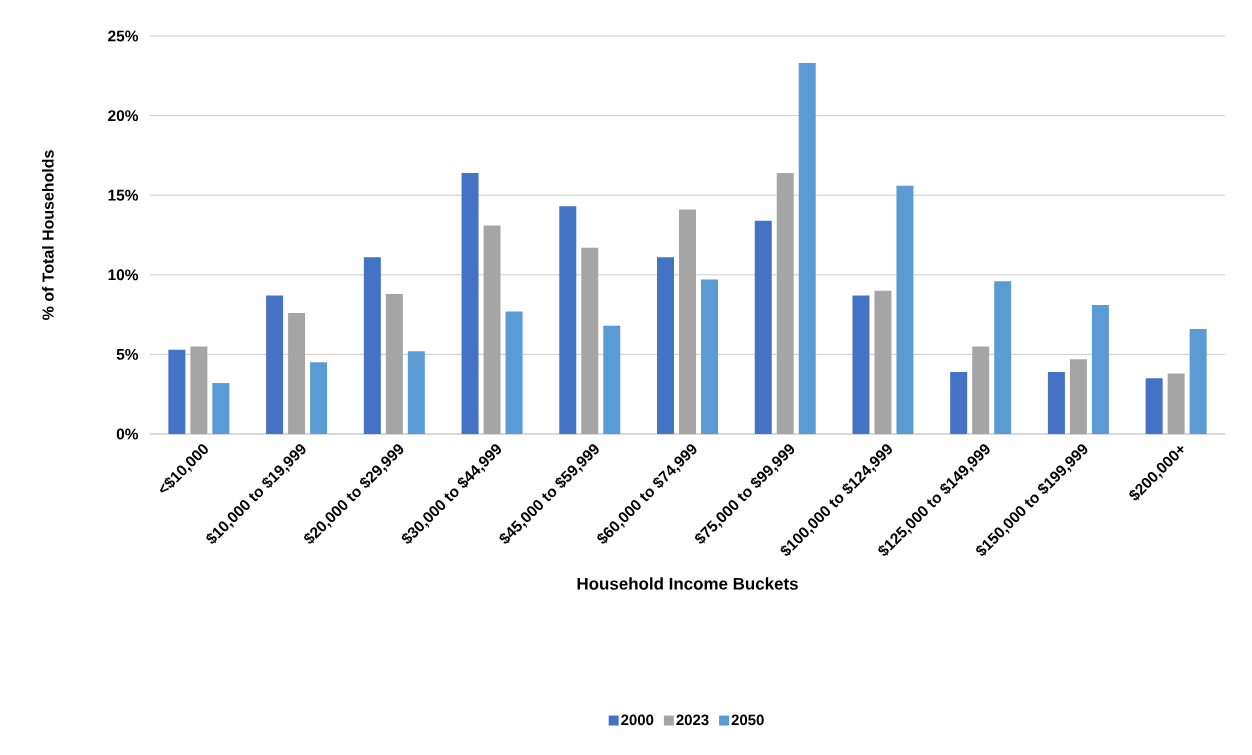 The image size is (1252, 755). Describe the element at coordinates (637, 720) in the screenshot. I see `legend-label: 2000` at that location.